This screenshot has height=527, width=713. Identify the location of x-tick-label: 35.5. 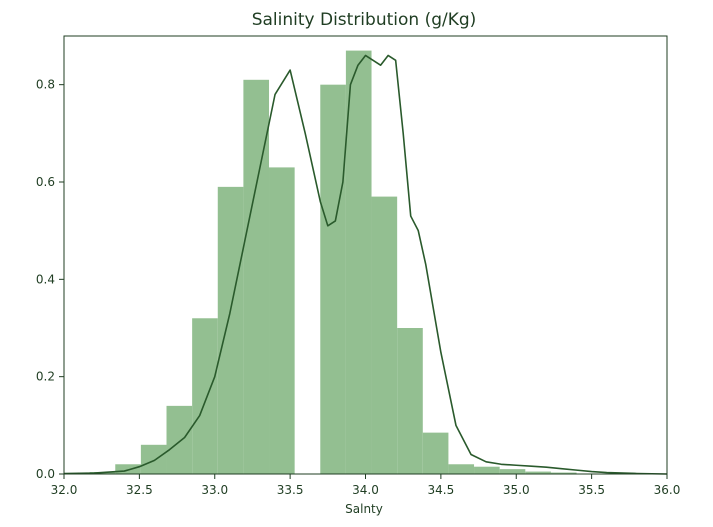
(591, 490).